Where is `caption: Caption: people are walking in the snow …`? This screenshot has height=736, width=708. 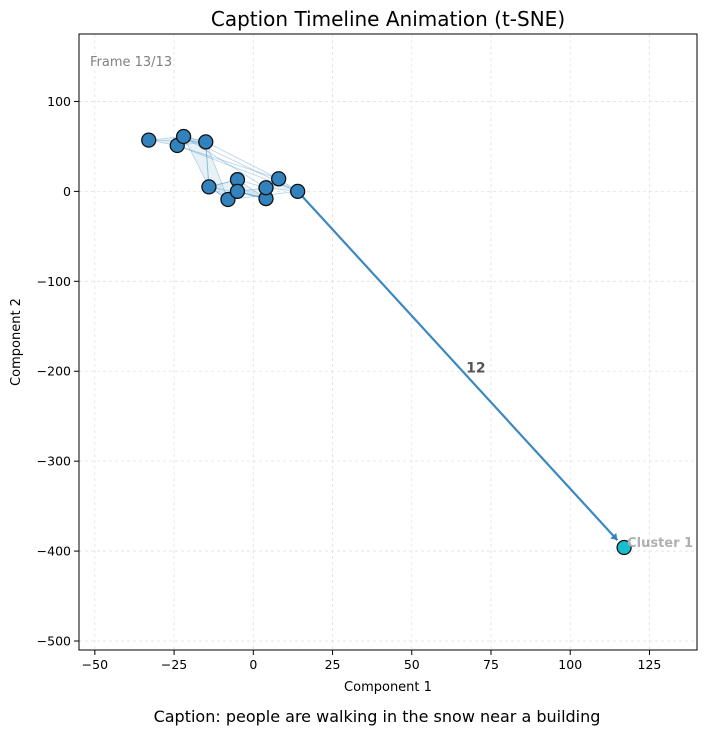
caption: Caption: people are walking in the snow … is located at coordinates (377, 716).